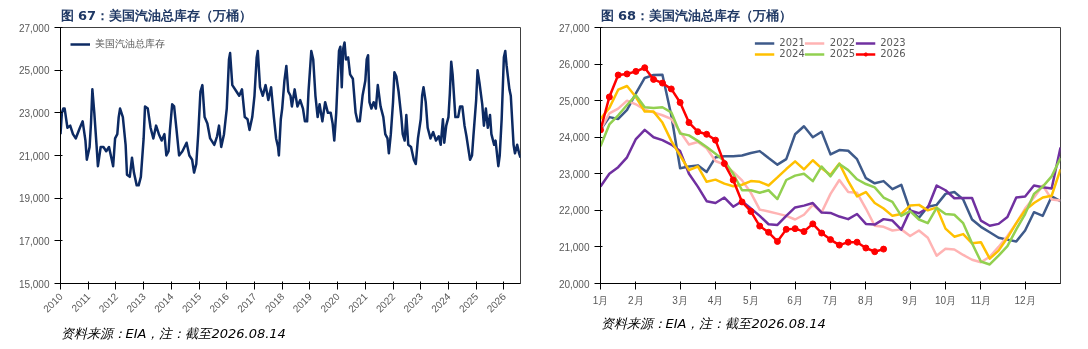 This screenshot has height=349, width=1088. I want to click on legend-label: 2021, so click(792, 42).